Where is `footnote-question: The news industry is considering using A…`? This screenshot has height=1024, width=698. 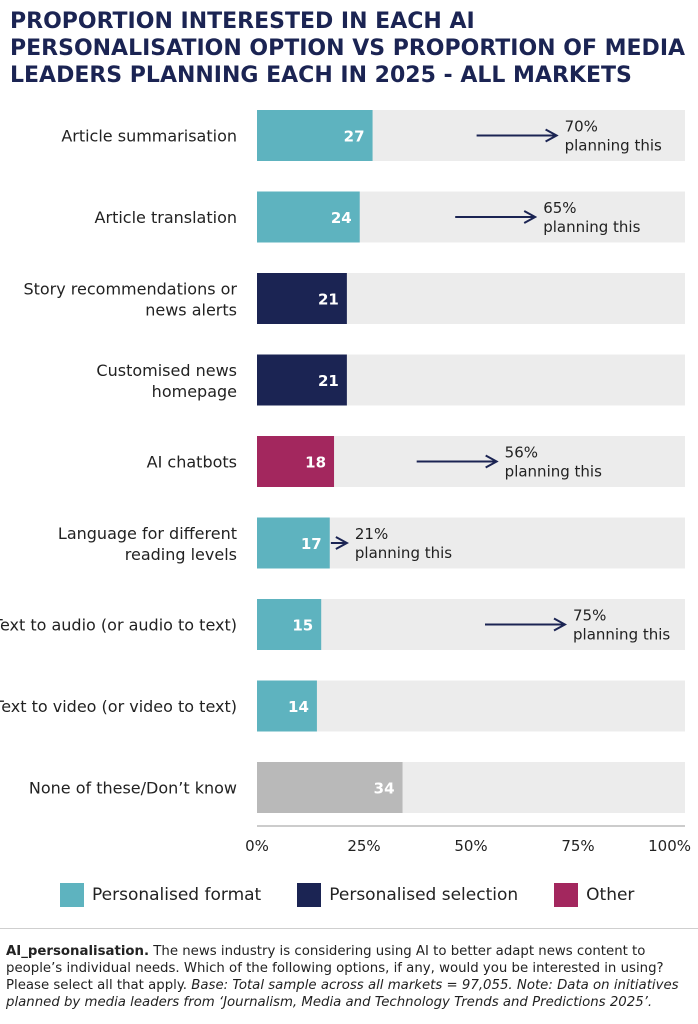
footnote-question: The news industry is considering using A… is located at coordinates (335, 968).